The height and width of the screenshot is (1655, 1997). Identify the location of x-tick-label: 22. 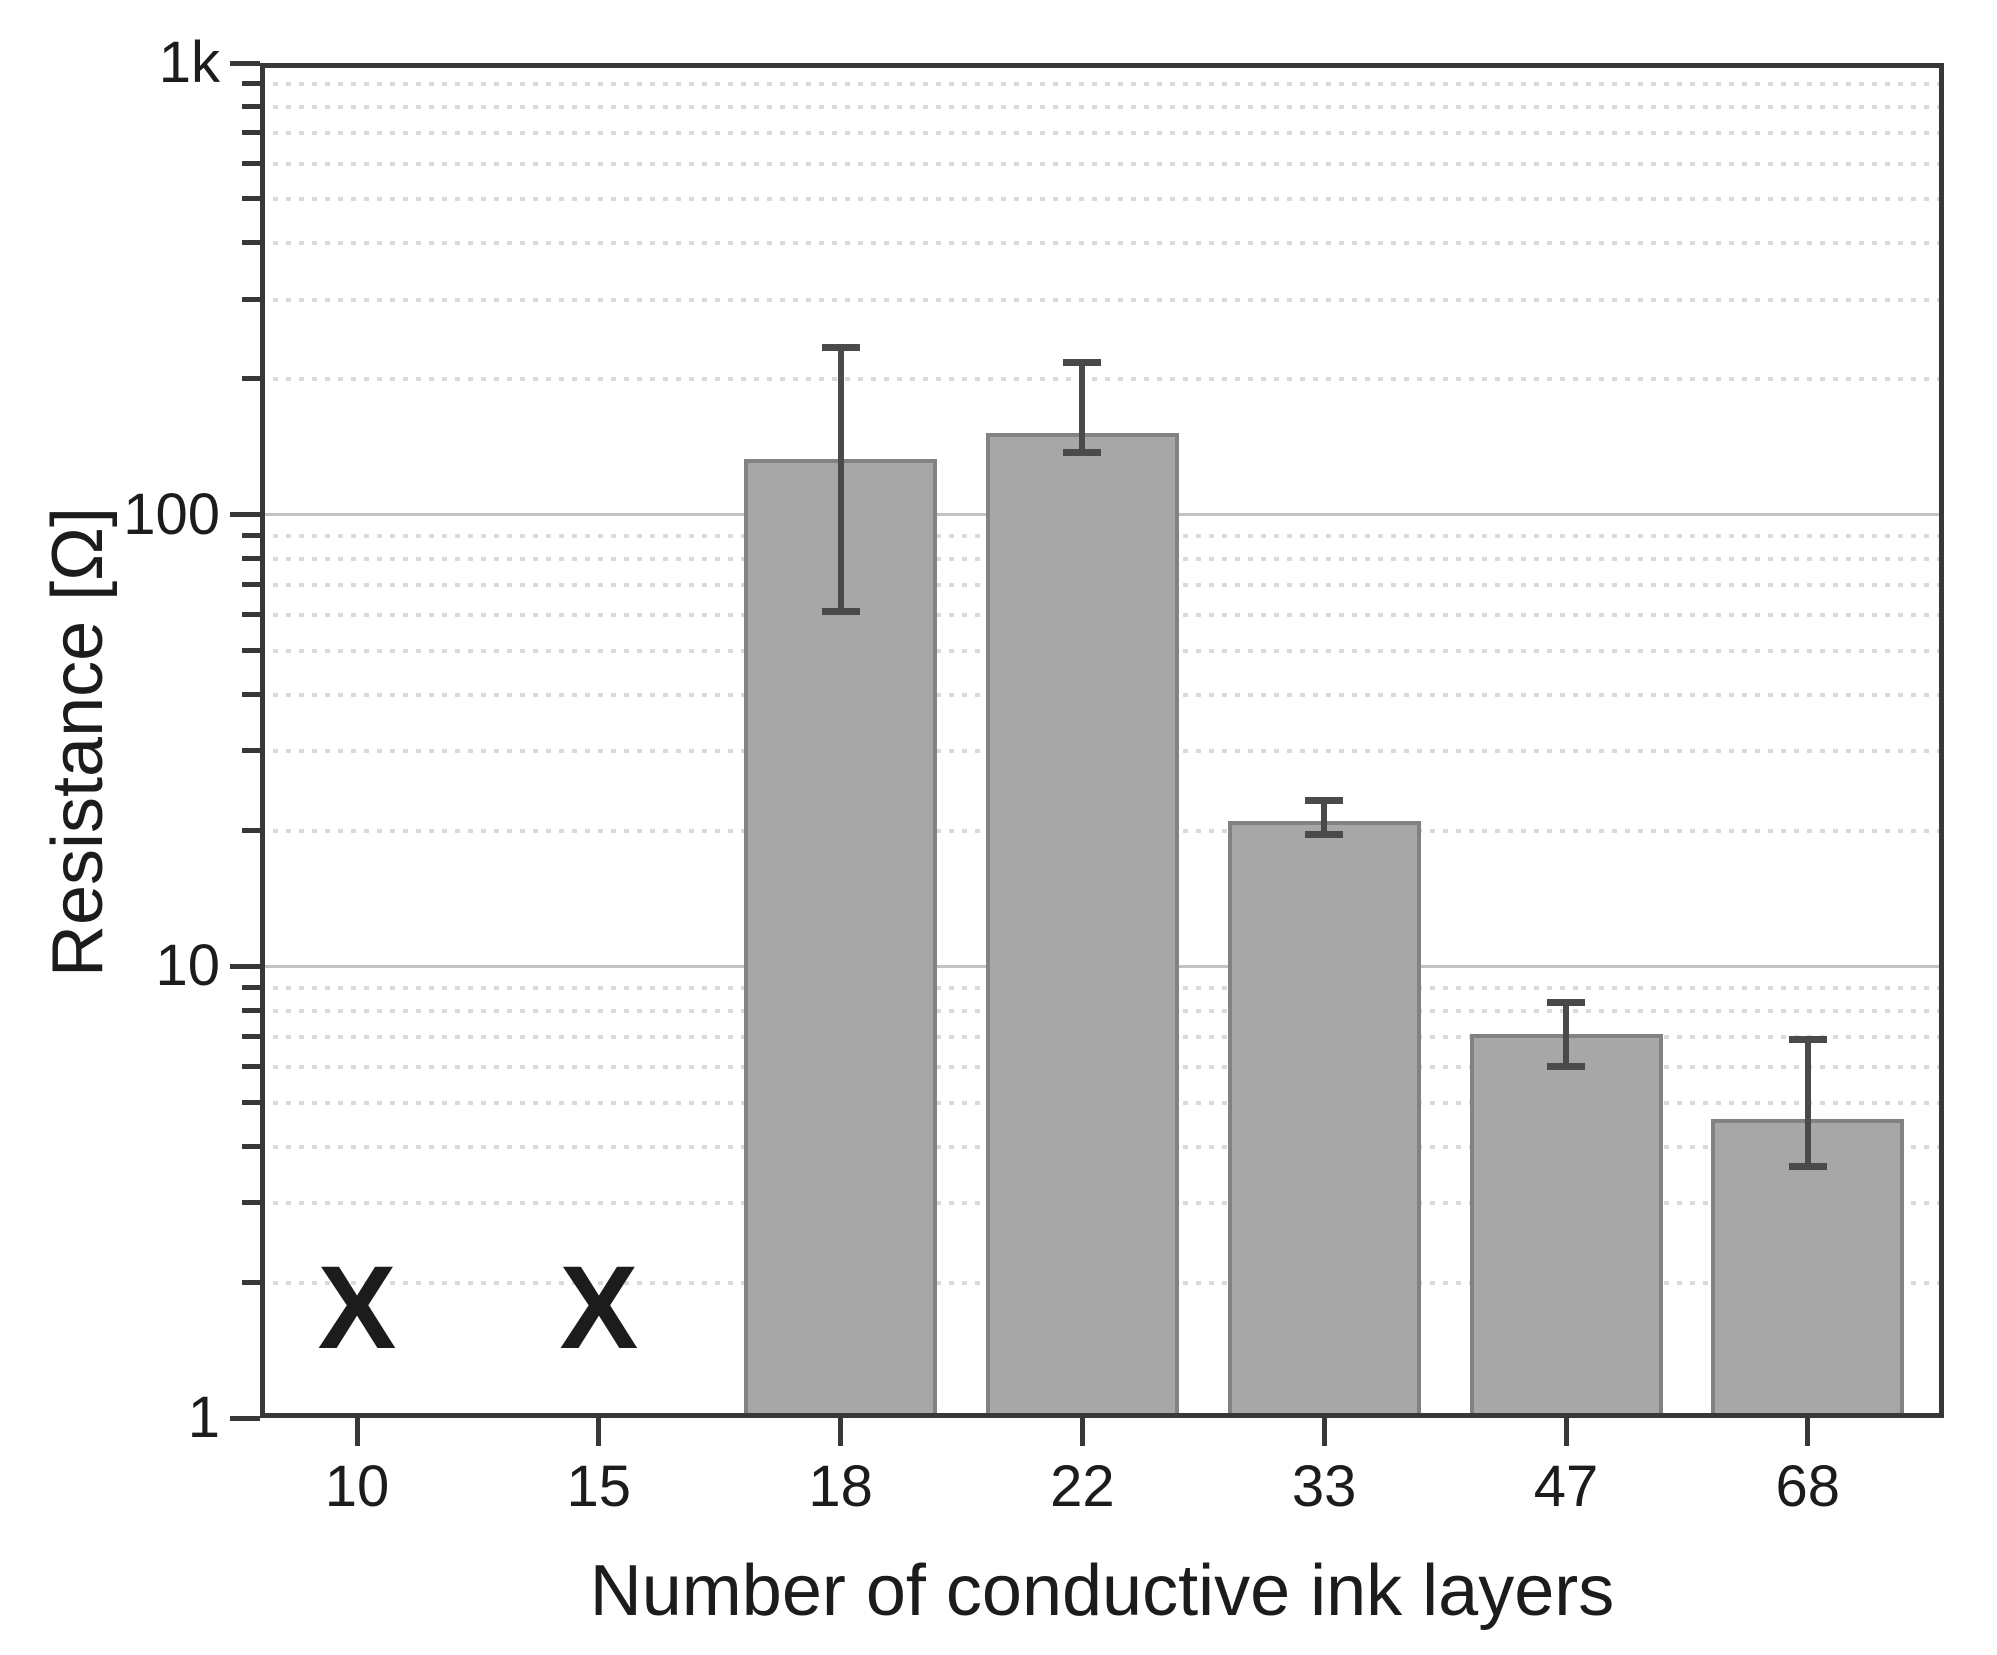
(1082, 1486).